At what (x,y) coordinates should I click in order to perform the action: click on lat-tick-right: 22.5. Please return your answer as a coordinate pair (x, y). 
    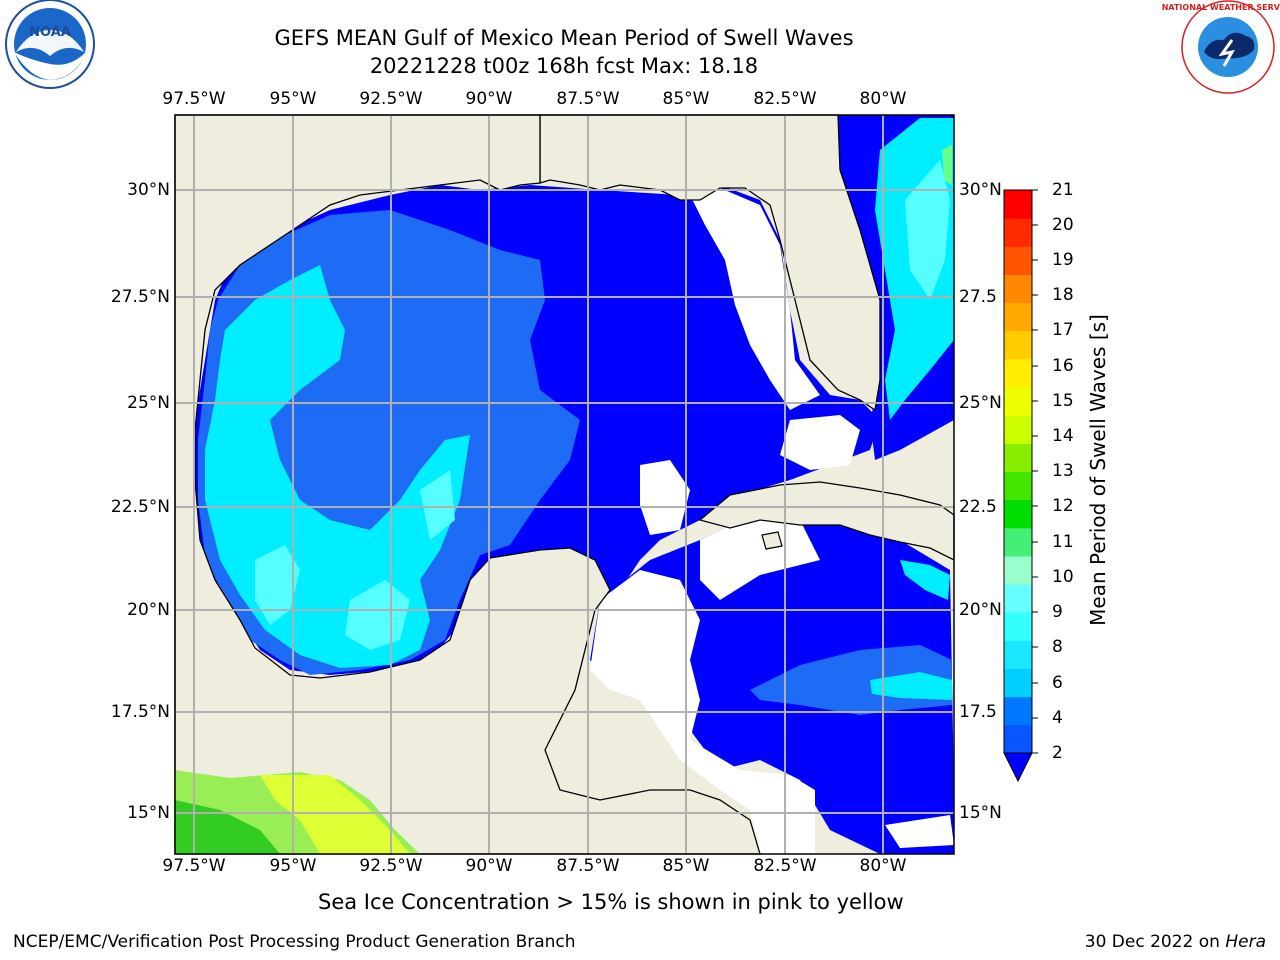
    Looking at the image, I should click on (978, 507).